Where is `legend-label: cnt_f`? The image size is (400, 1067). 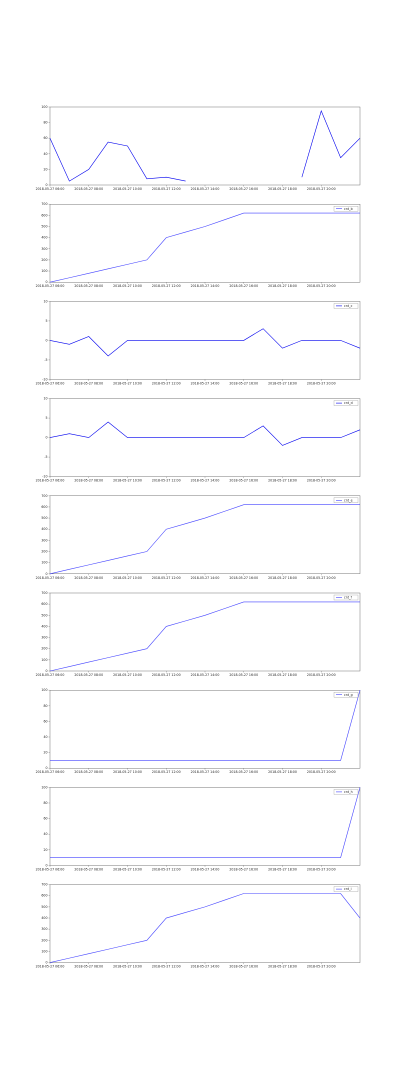
legend-label: cnt_f is located at coordinates (348, 598).